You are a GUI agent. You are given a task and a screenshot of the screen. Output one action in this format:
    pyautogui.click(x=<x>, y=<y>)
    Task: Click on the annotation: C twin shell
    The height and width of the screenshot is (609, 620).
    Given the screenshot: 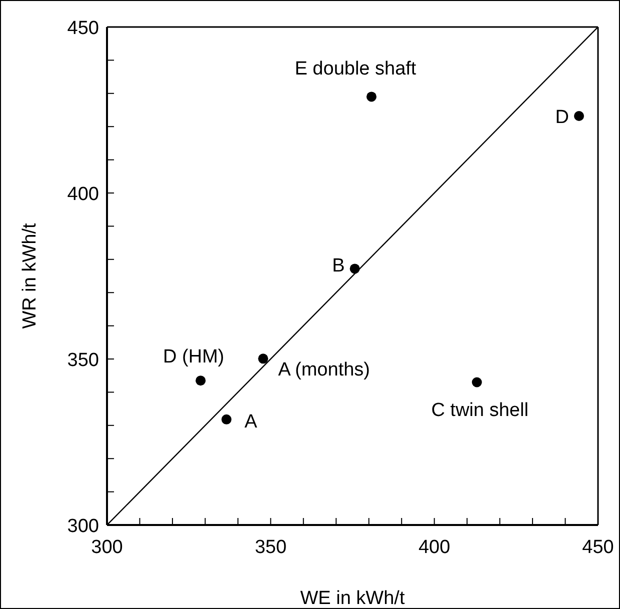 What is the action you would take?
    pyautogui.click(x=479, y=411)
    